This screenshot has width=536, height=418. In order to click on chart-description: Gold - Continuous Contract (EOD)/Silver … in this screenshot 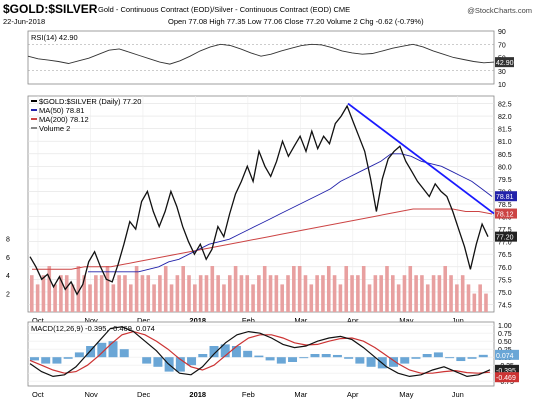, I will do `click(224, 9)`.